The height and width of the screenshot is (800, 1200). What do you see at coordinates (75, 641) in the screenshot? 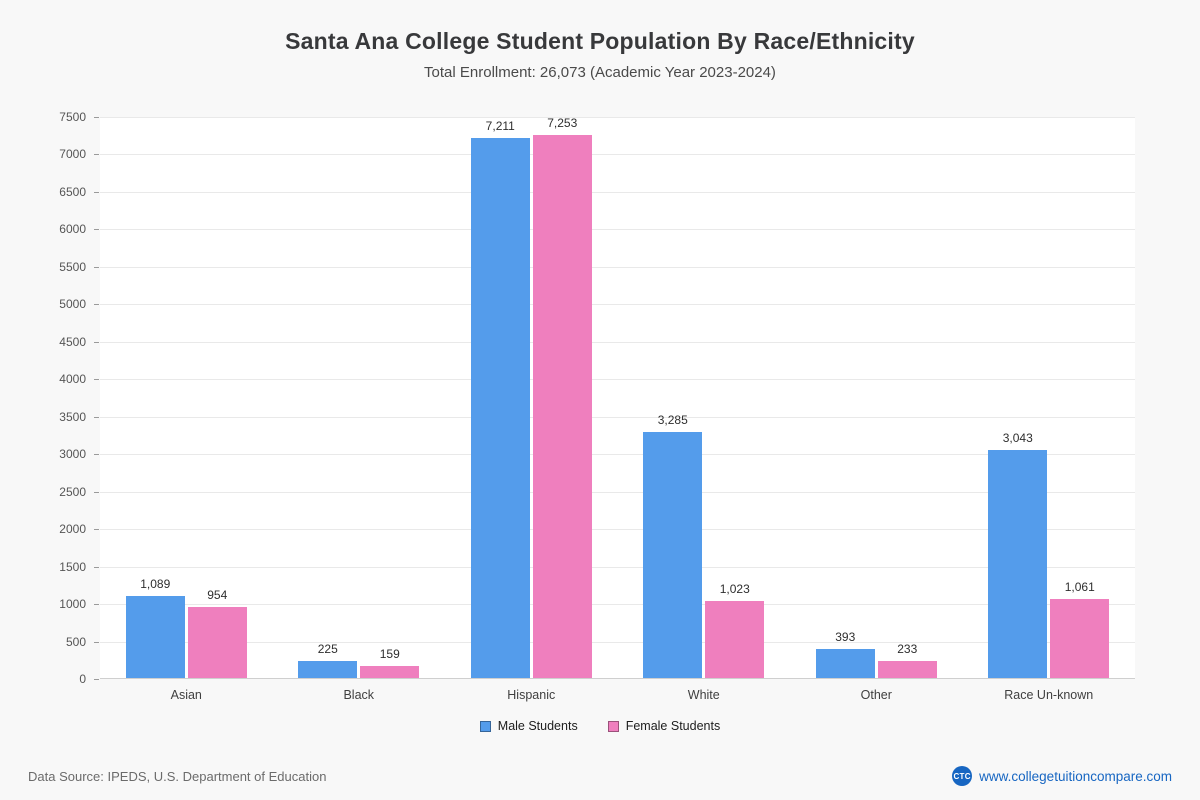
I see `y-axis-tick-label: 500` at bounding box center [75, 641].